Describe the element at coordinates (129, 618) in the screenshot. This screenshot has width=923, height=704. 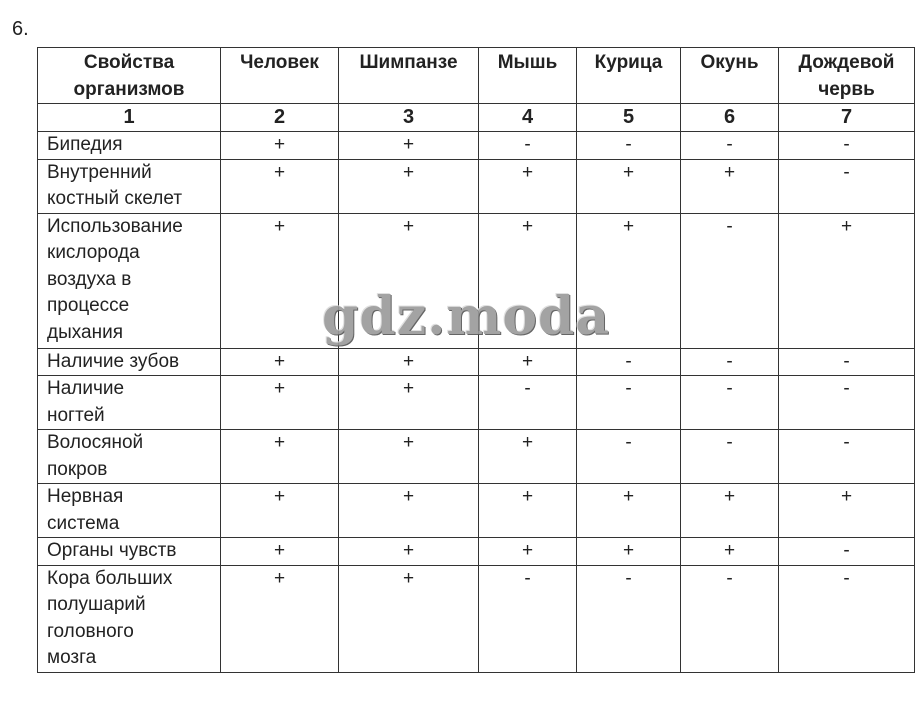
I see `property-label: Кора больших полушарий головного мозга` at that location.